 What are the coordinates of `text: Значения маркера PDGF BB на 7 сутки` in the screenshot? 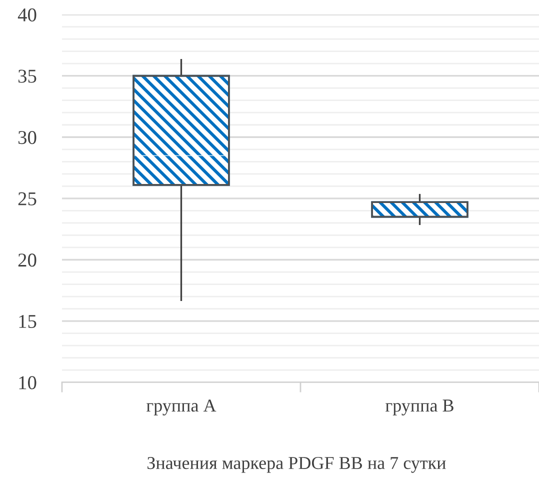 It's located at (296, 464).